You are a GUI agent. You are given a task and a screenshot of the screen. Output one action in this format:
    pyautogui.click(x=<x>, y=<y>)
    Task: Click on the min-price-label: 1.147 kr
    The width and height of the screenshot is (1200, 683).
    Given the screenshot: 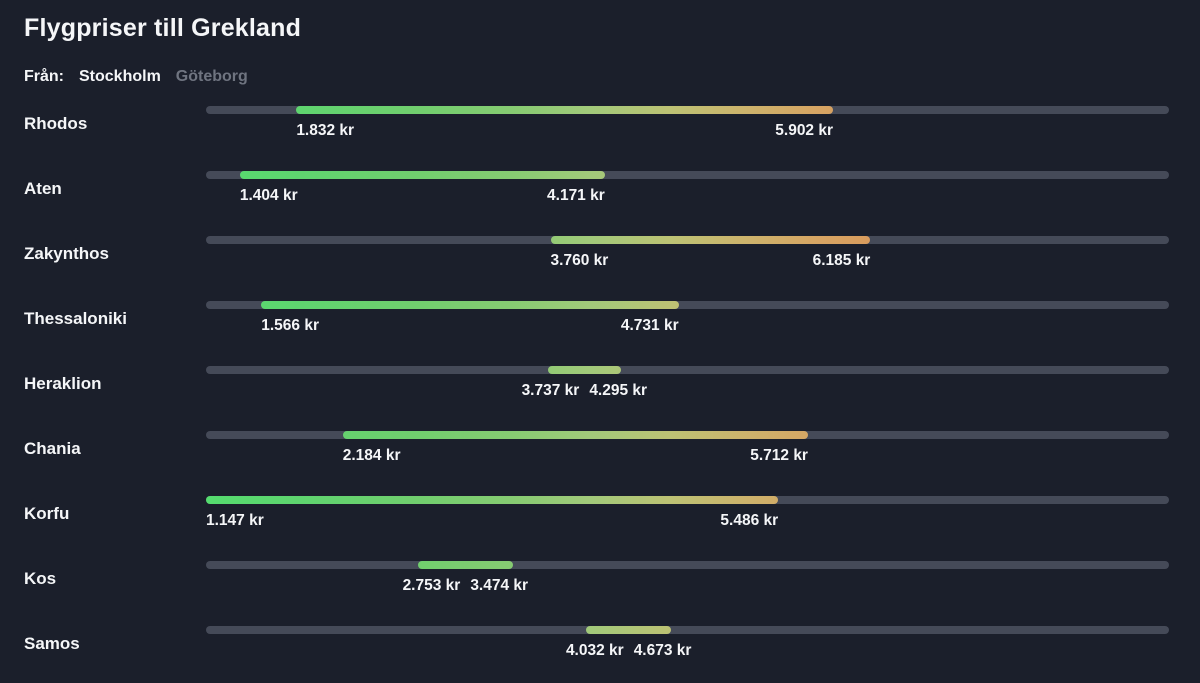 What is the action you would take?
    pyautogui.click(x=235, y=520)
    